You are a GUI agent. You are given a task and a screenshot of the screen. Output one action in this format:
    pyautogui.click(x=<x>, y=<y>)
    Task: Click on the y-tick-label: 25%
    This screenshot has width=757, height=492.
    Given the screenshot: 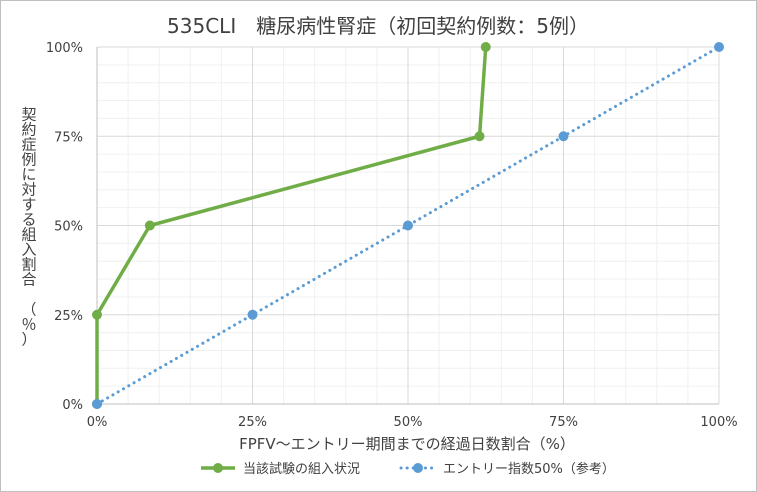 What is the action you would take?
    pyautogui.click(x=68, y=316)
    